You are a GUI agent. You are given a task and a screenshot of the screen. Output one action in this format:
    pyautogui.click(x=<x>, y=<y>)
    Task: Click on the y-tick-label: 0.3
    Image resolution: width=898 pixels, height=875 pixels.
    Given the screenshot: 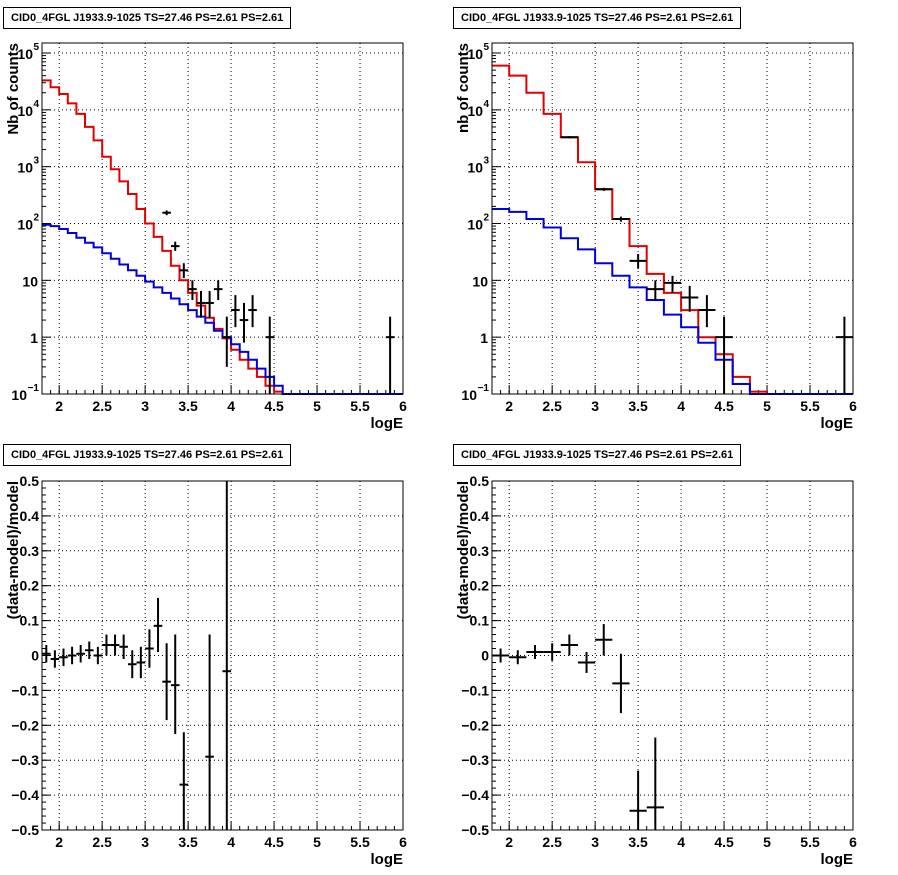 What is the action you would take?
    pyautogui.click(x=30, y=551)
    